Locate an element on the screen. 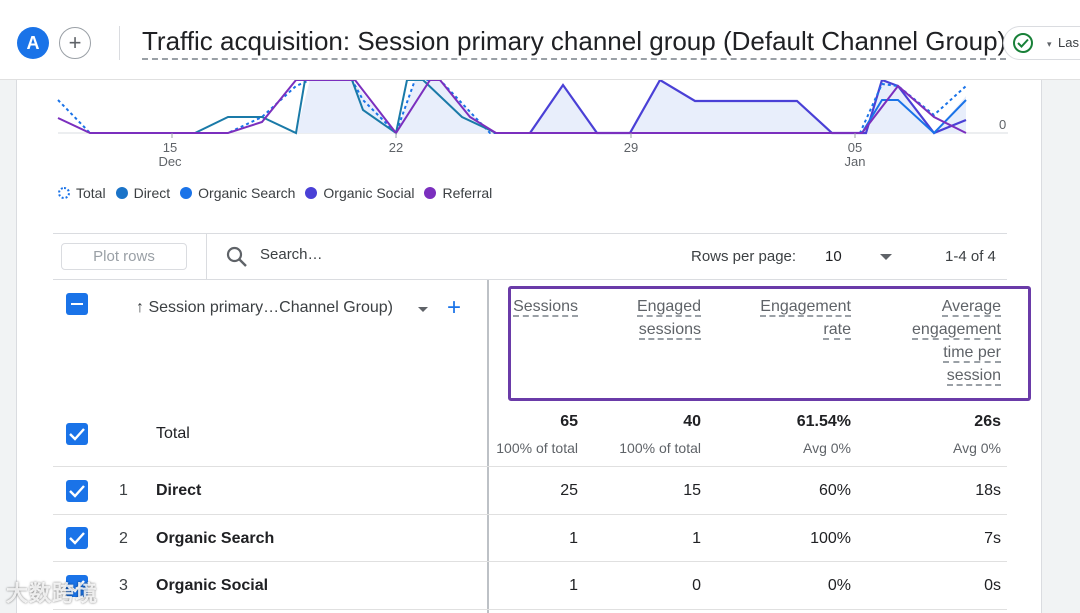 The width and height of the screenshot is (1080, 613). row-channel-name: Organic Search is located at coordinates (215, 538).